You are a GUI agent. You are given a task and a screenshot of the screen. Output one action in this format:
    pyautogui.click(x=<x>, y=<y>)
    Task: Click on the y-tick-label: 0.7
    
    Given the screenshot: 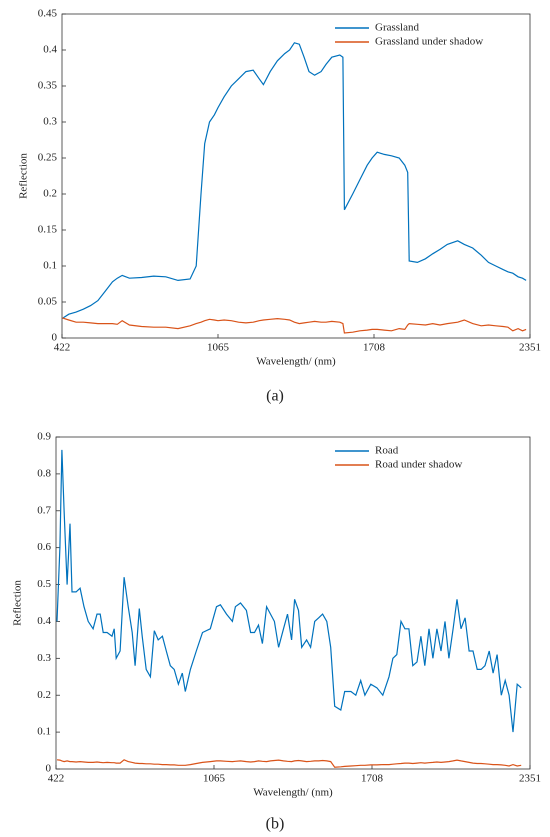 What is the action you would take?
    pyautogui.click(x=44, y=510)
    